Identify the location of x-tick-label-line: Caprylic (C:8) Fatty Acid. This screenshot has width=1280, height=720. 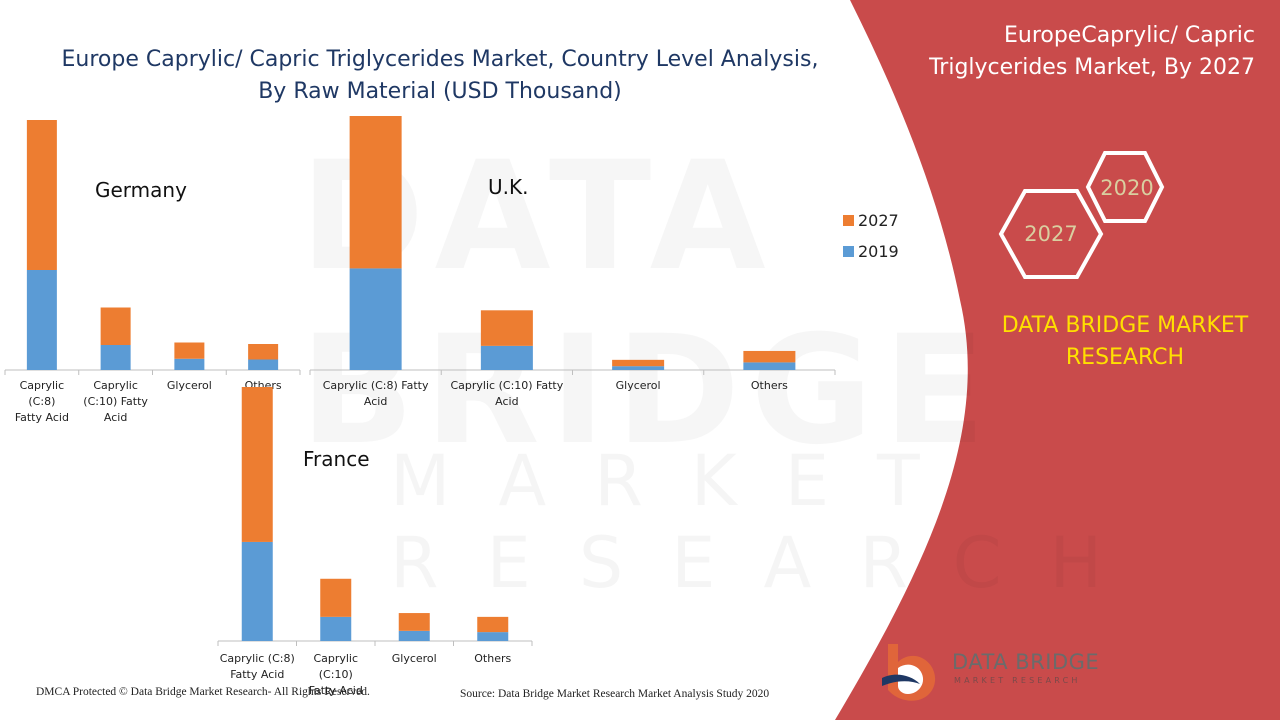
(375, 393).